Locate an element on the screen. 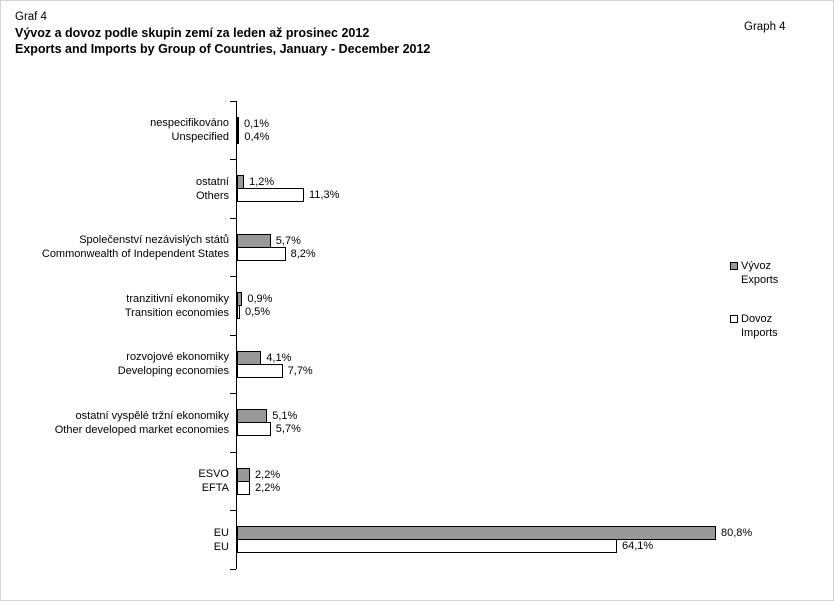 The image size is (834, 601). exports-value-label: 5,7% is located at coordinates (288, 240).